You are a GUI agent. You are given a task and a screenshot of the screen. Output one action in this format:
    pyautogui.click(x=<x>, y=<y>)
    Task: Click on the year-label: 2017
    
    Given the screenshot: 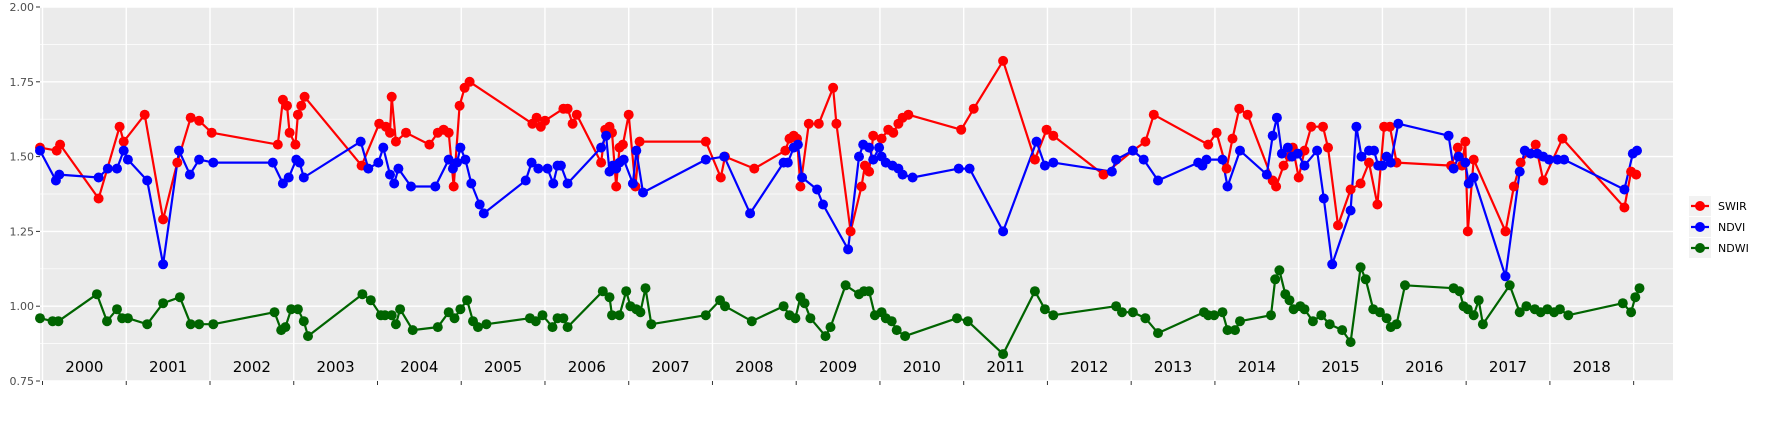 What is the action you would take?
    pyautogui.click(x=1508, y=367)
    